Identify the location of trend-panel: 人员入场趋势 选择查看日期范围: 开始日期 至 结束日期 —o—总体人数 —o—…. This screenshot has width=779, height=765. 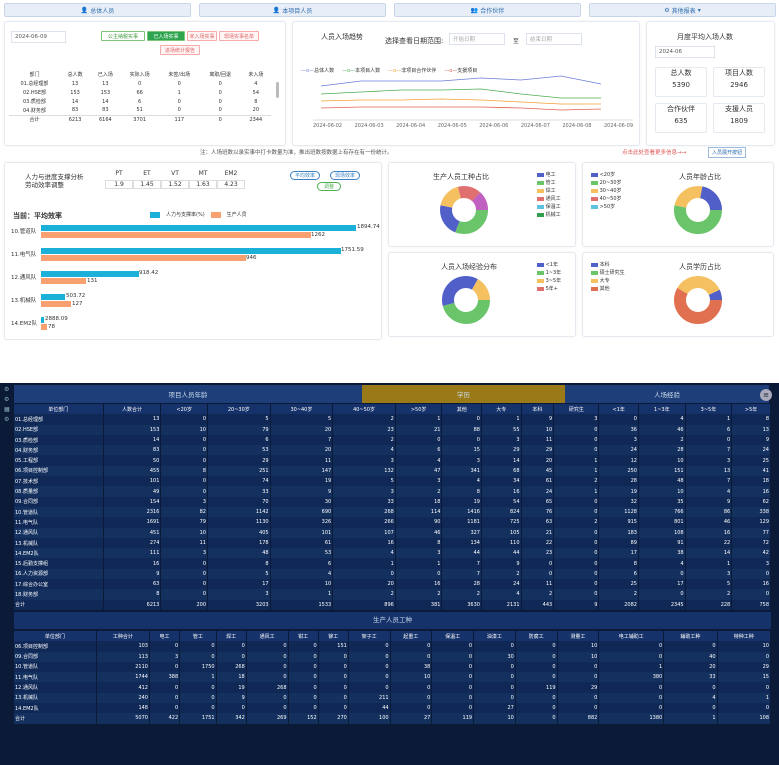
(466, 83).